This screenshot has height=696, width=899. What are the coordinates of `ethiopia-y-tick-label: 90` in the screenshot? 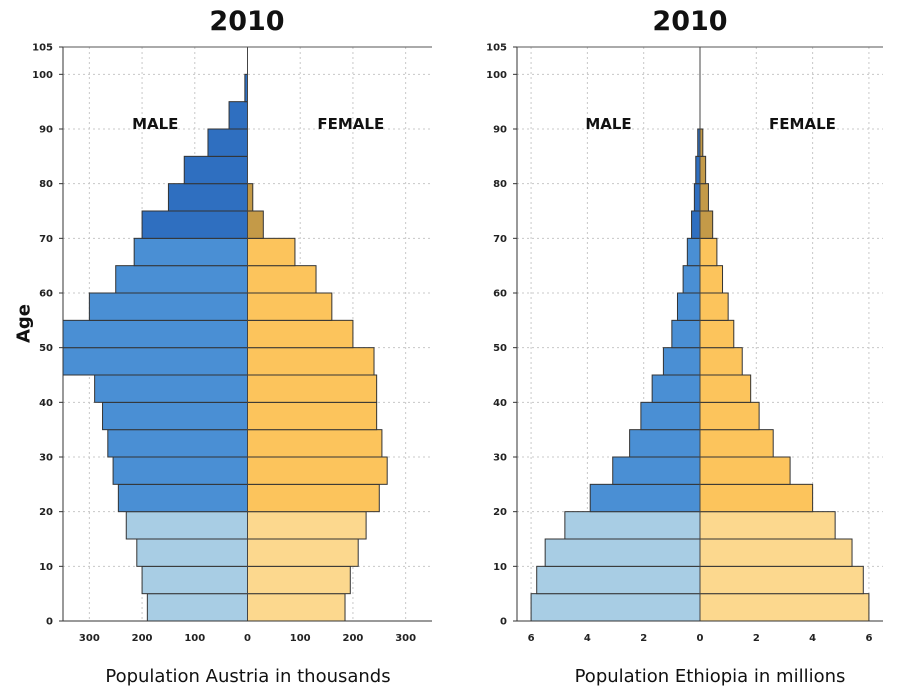 It's located at (500, 130).